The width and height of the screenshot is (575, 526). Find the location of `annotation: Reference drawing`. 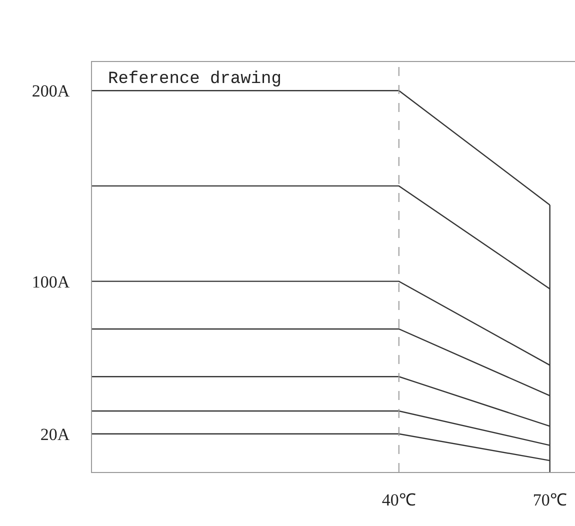

annotation: Reference drawing is located at coordinates (195, 79).